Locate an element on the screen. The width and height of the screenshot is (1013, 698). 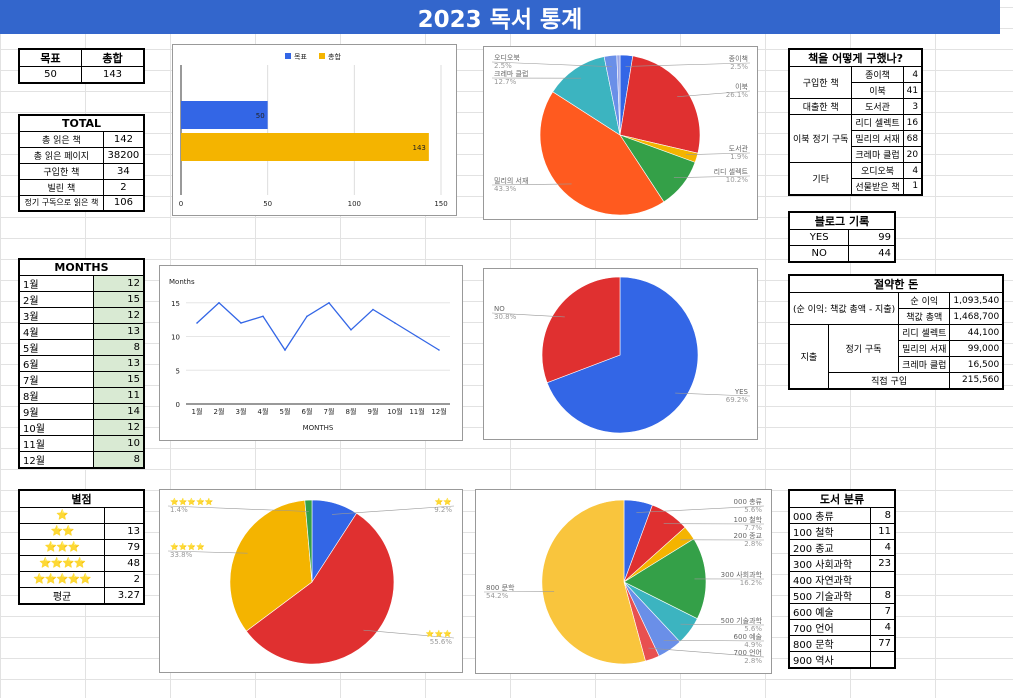
slice-percent: 1.4% is located at coordinates (179, 510).